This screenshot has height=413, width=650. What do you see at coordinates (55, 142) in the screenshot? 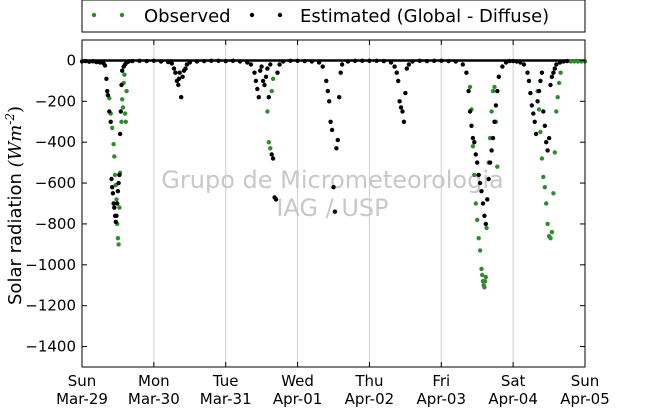
I see `y-tick-label: −400` at bounding box center [55, 142].